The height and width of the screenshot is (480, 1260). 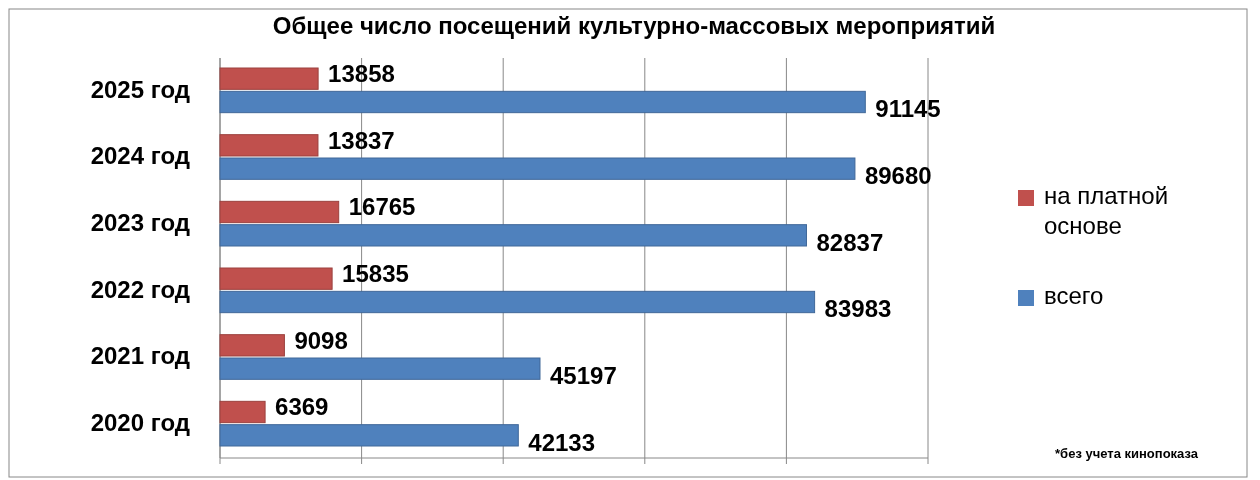 I want to click on data-label: 16765, so click(x=382, y=207).